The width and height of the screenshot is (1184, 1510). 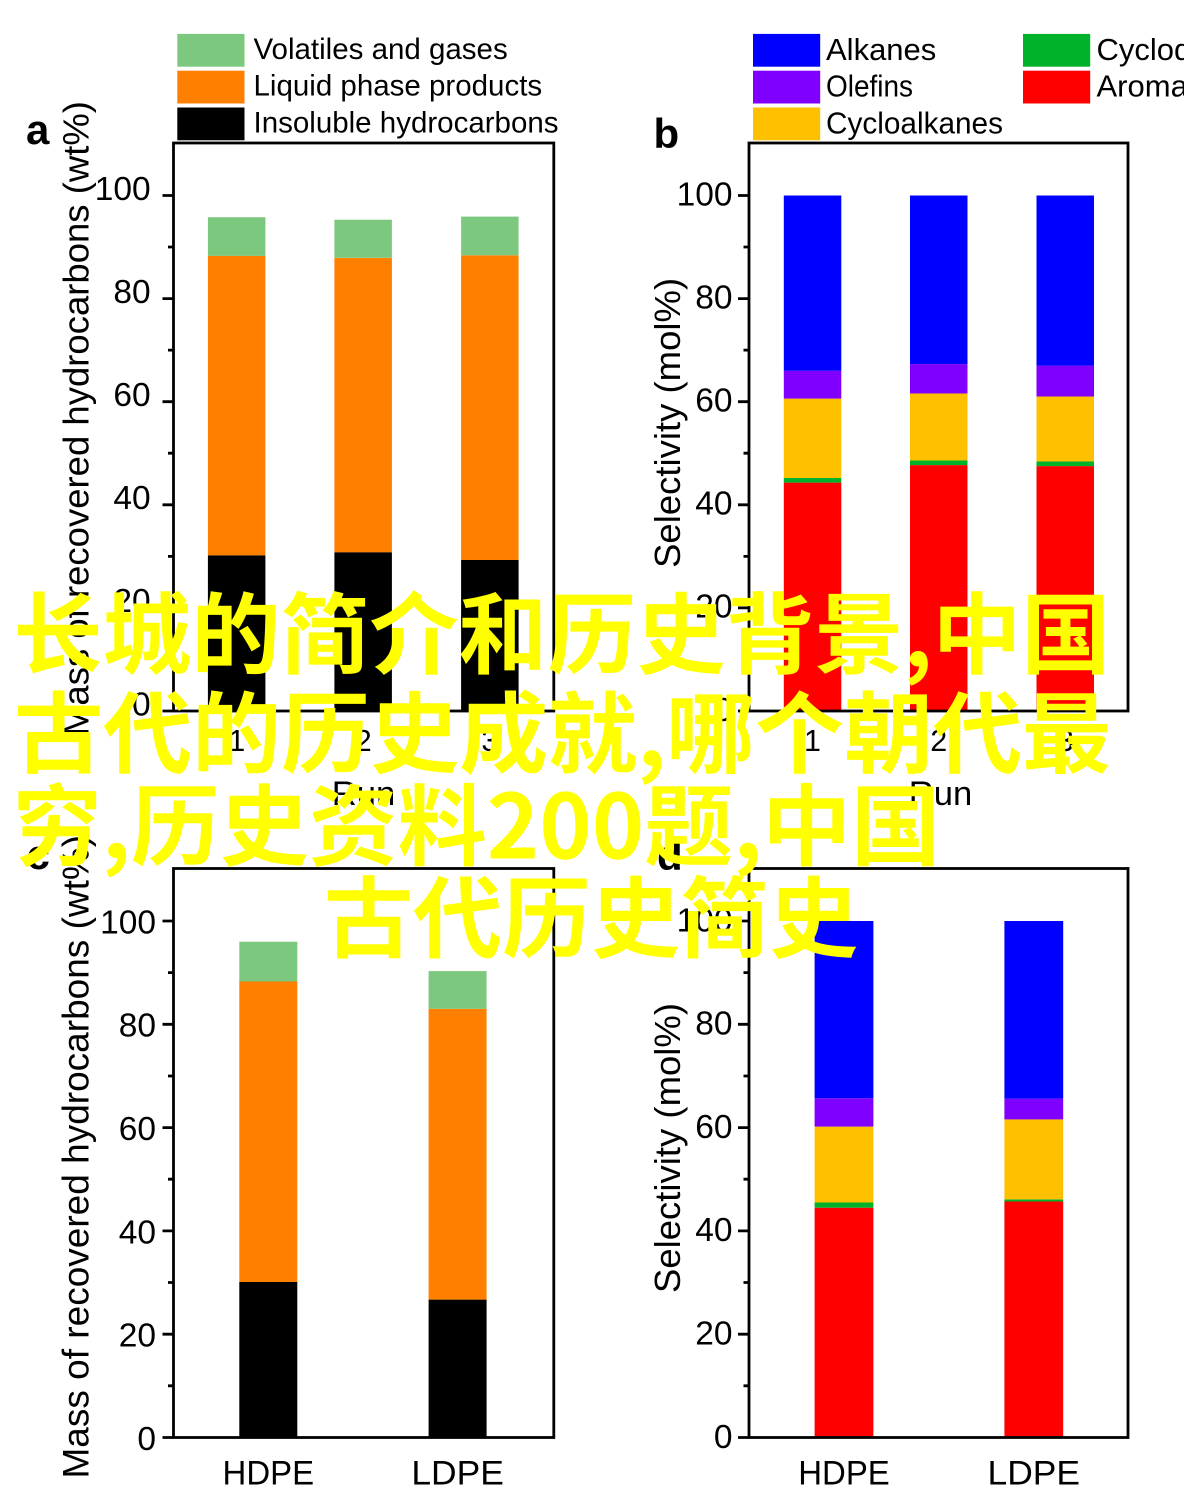 What do you see at coordinates (1140, 49) in the screenshot?
I see `svg-text: Cyclodienes` at bounding box center [1140, 49].